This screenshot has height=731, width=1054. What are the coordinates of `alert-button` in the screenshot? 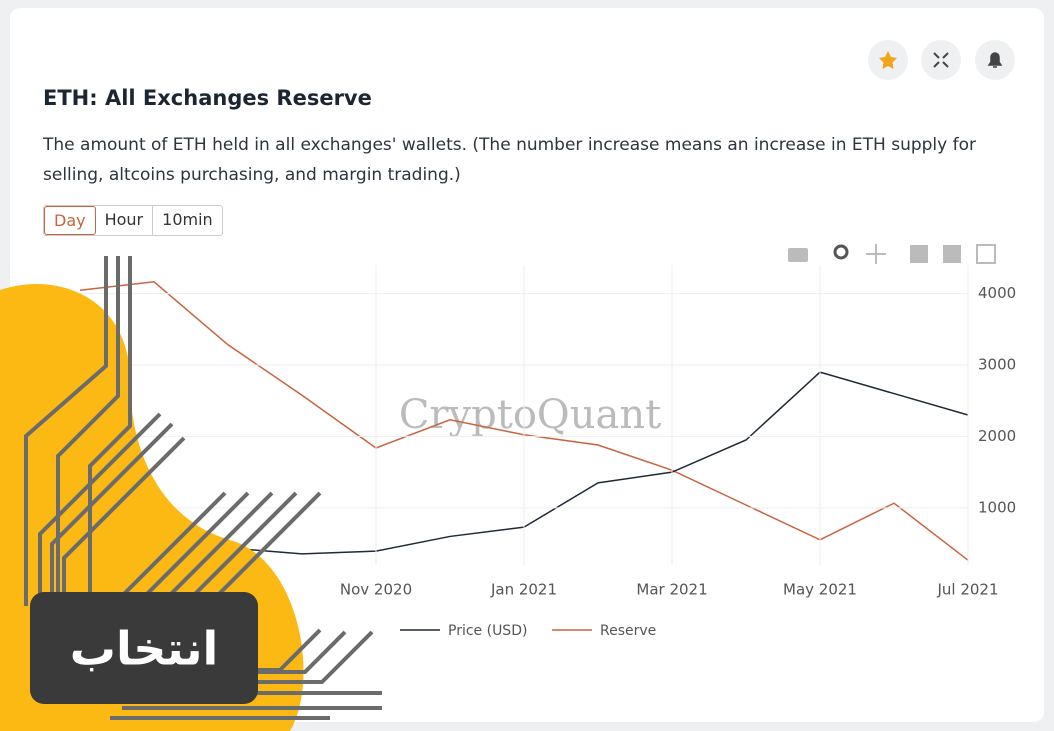 It's located at (995, 60).